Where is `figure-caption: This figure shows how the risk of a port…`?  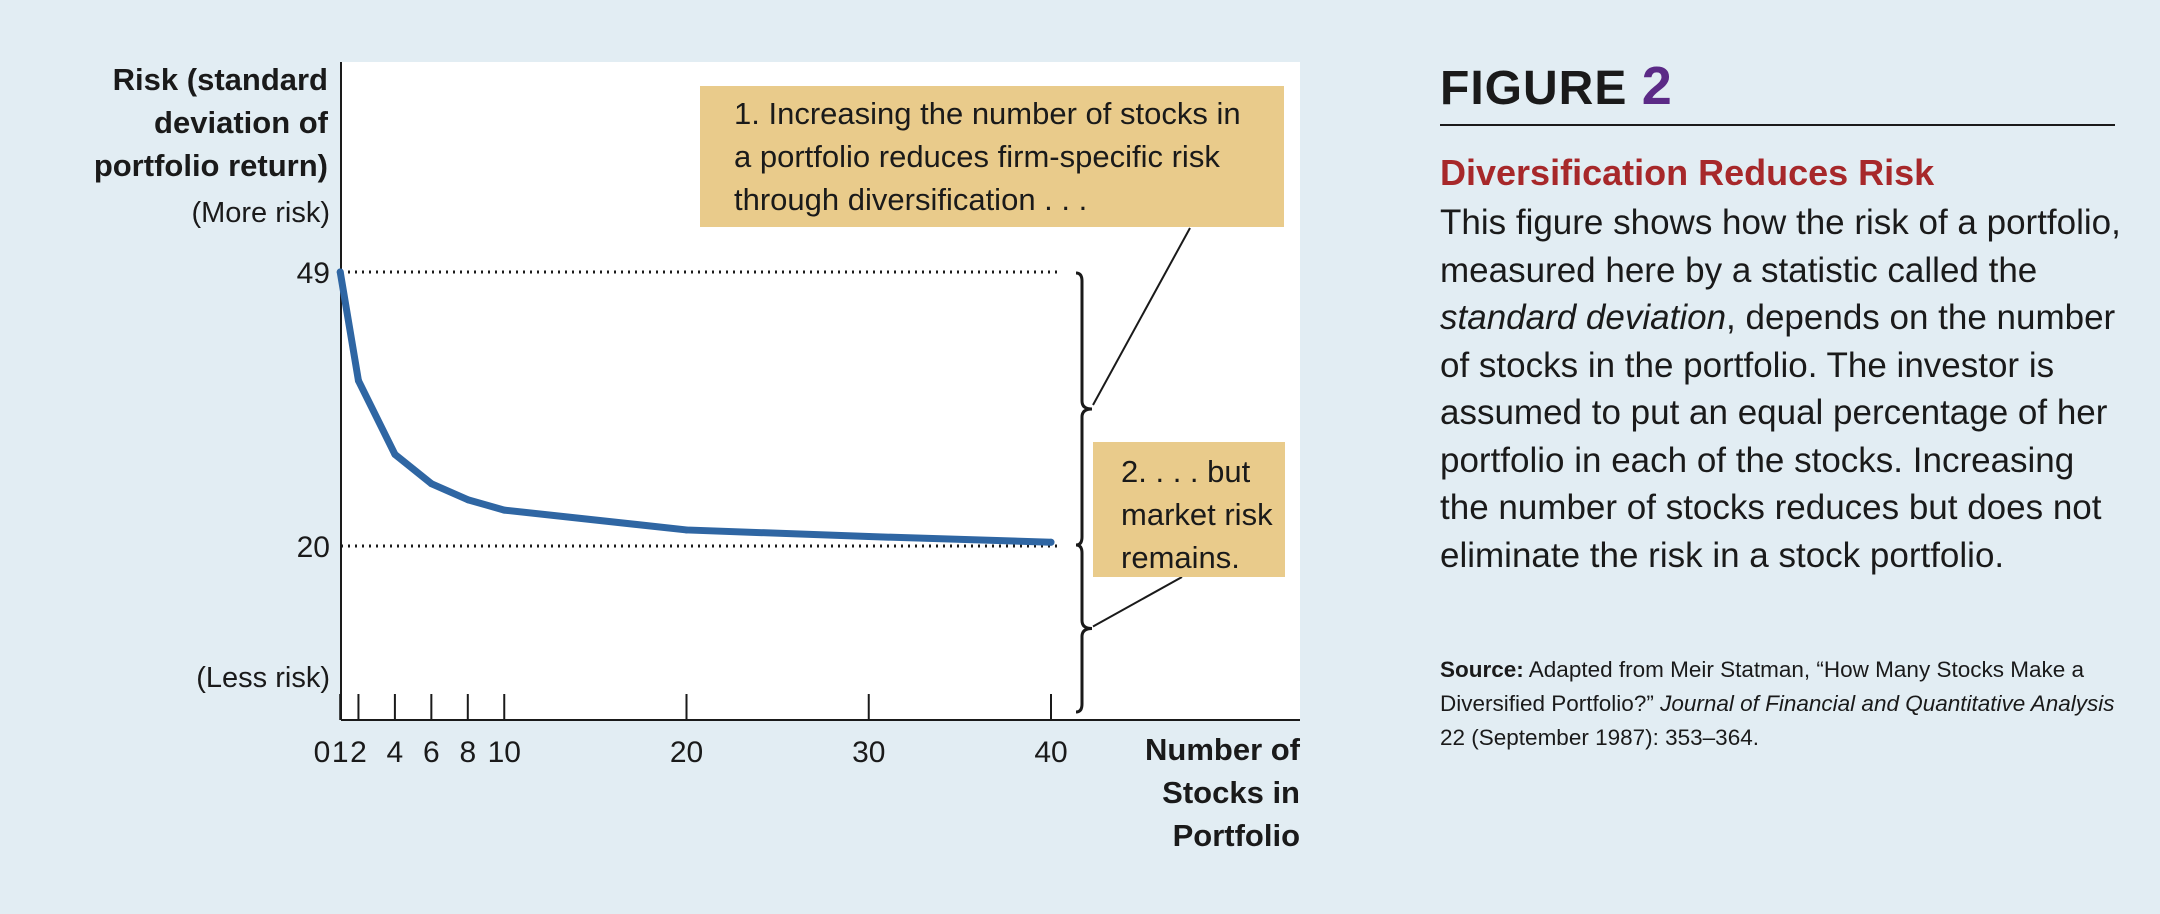
figure-caption: This figure shows how the risk of a port… is located at coordinates (1785, 389).